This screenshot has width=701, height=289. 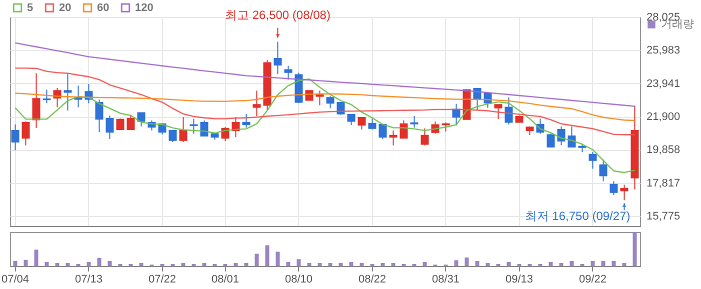 I want to click on y-tick-label: 15,775, so click(x=663, y=216).